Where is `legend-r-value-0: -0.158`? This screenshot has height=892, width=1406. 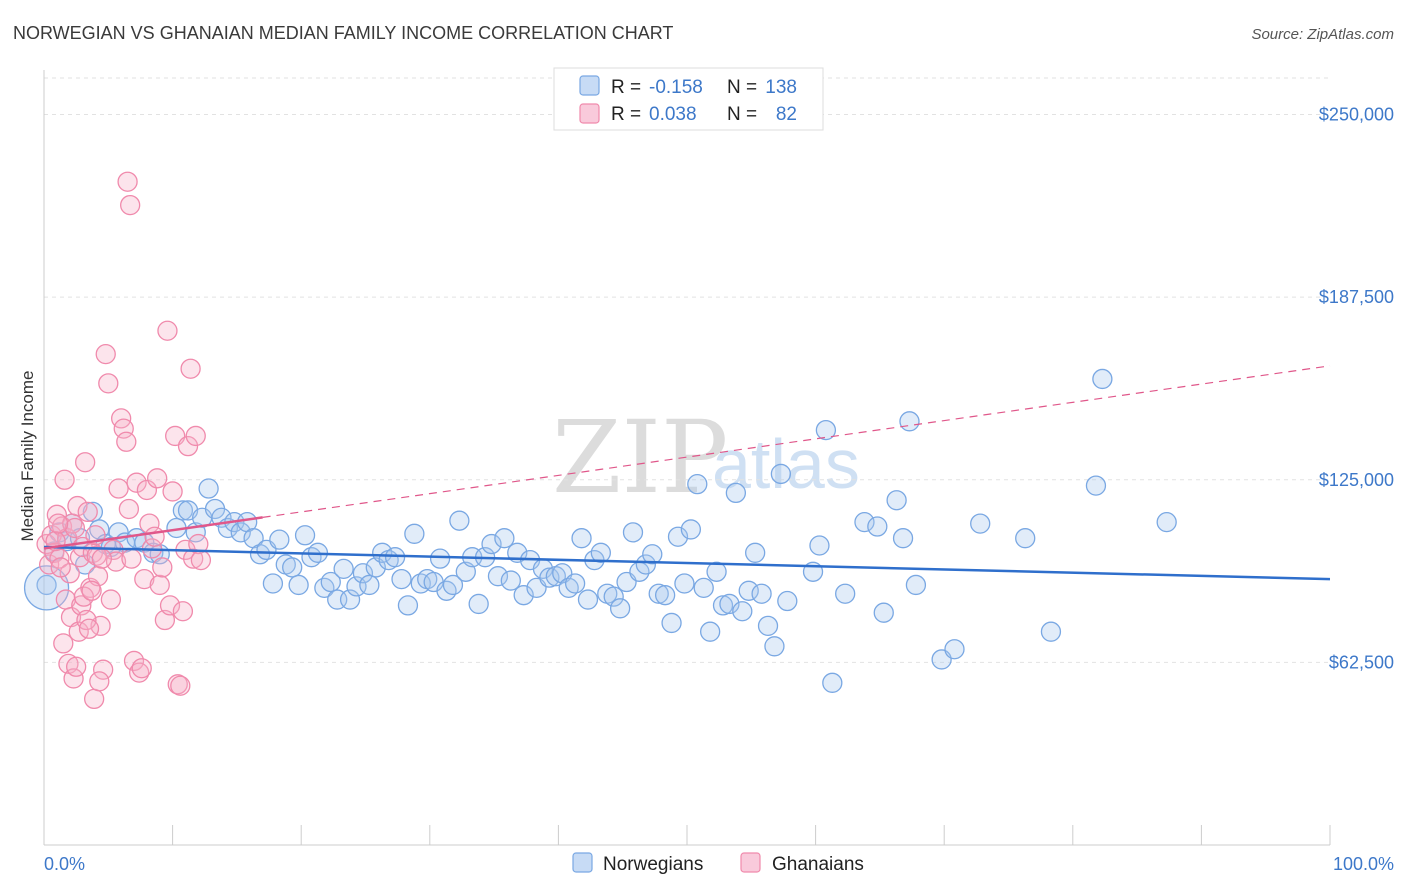 legend-r-value-0: -0.158 is located at coordinates (676, 87).